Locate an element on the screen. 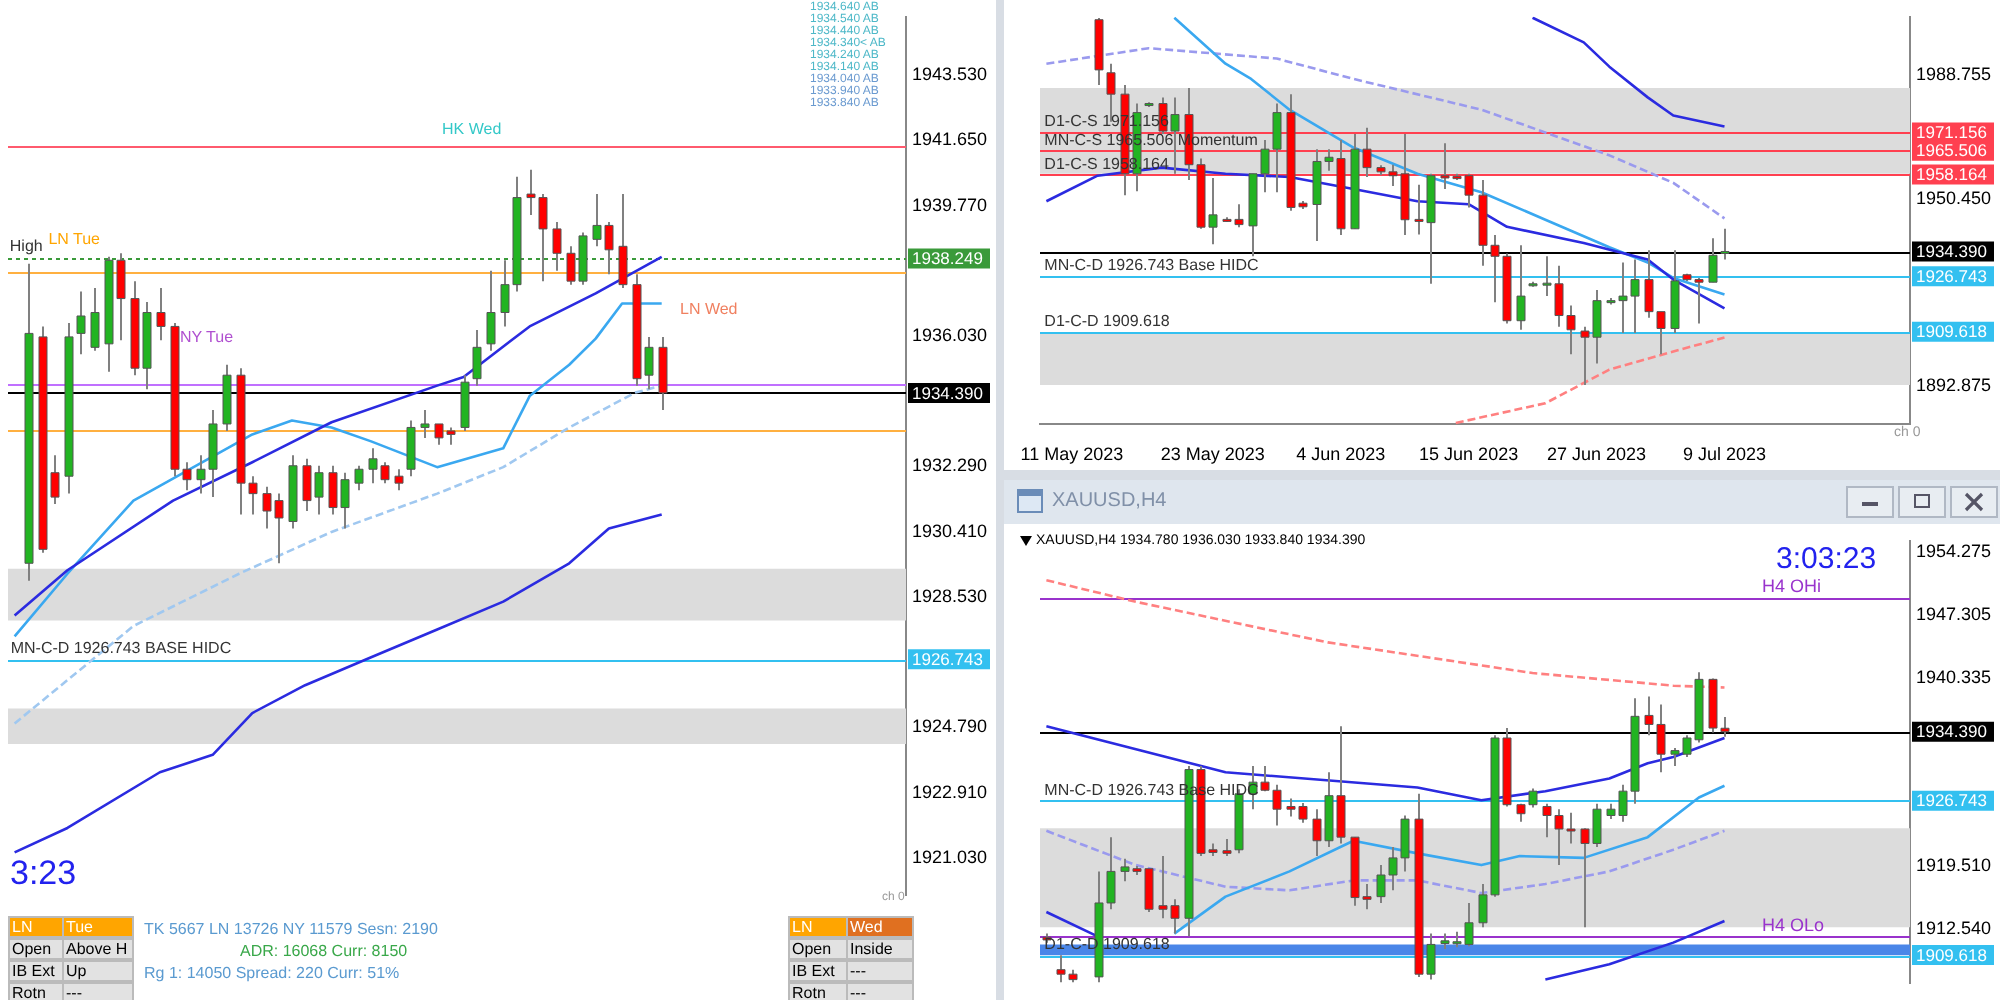  x-tick-label: 9 Jul 2023 is located at coordinates (1724, 454).